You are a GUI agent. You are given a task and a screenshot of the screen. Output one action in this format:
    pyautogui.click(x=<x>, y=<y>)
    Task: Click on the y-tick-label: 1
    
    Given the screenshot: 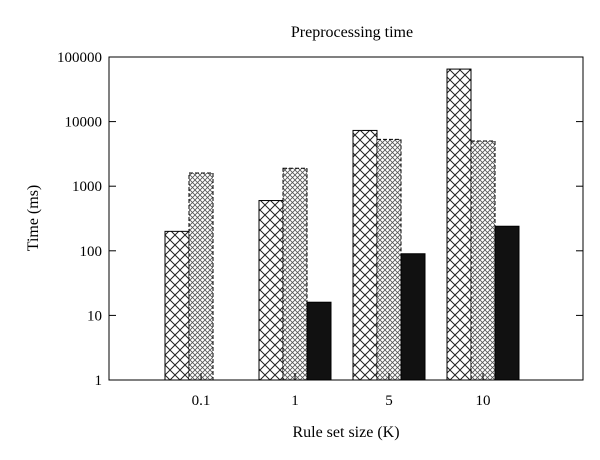 What is the action you would take?
    pyautogui.click(x=99, y=381)
    